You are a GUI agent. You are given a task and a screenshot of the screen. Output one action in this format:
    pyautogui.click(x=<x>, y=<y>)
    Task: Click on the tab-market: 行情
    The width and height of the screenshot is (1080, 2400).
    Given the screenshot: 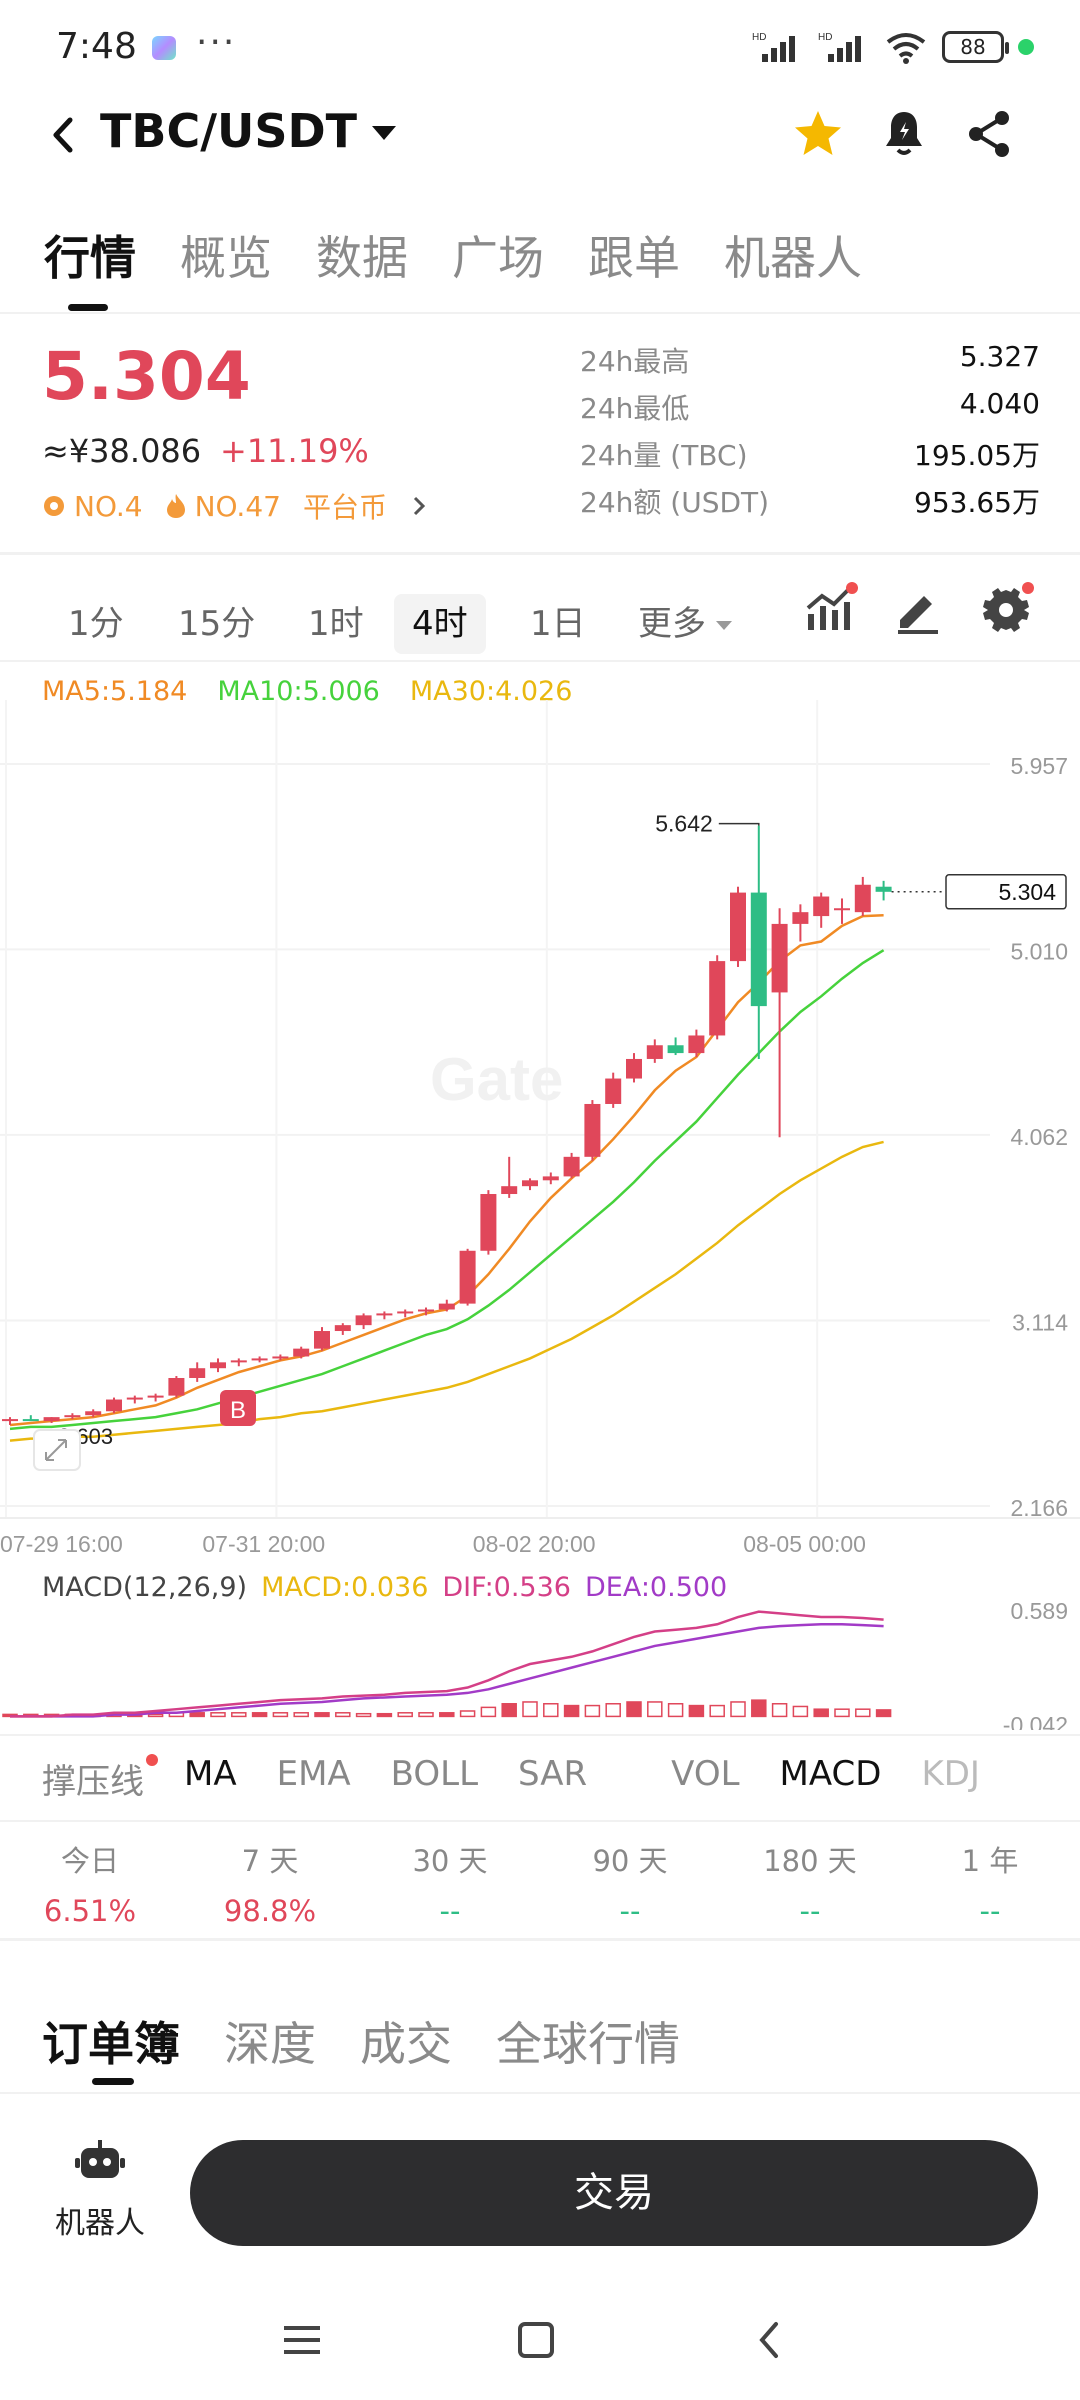 What is the action you would take?
    pyautogui.click(x=90, y=258)
    